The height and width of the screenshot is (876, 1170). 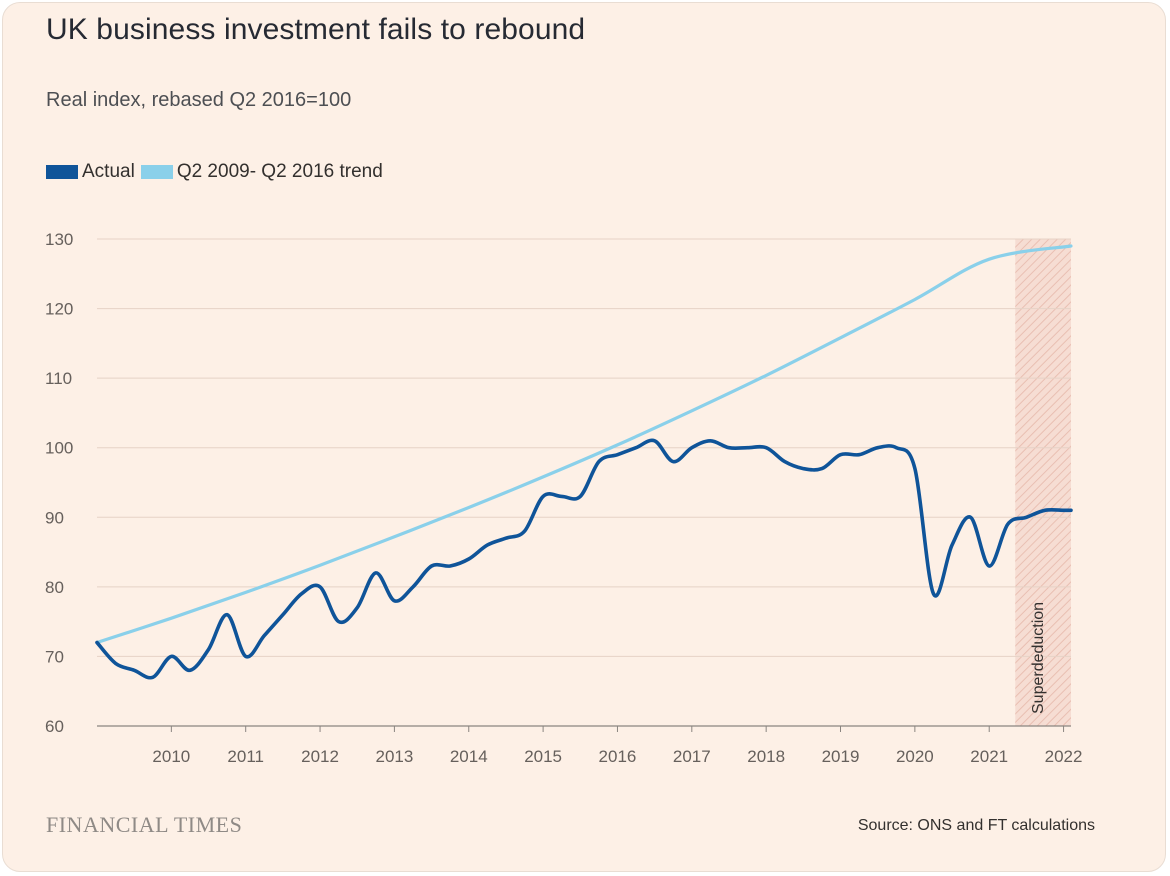 What do you see at coordinates (156, 172) in the screenshot?
I see `legend-swatch-trend` at bounding box center [156, 172].